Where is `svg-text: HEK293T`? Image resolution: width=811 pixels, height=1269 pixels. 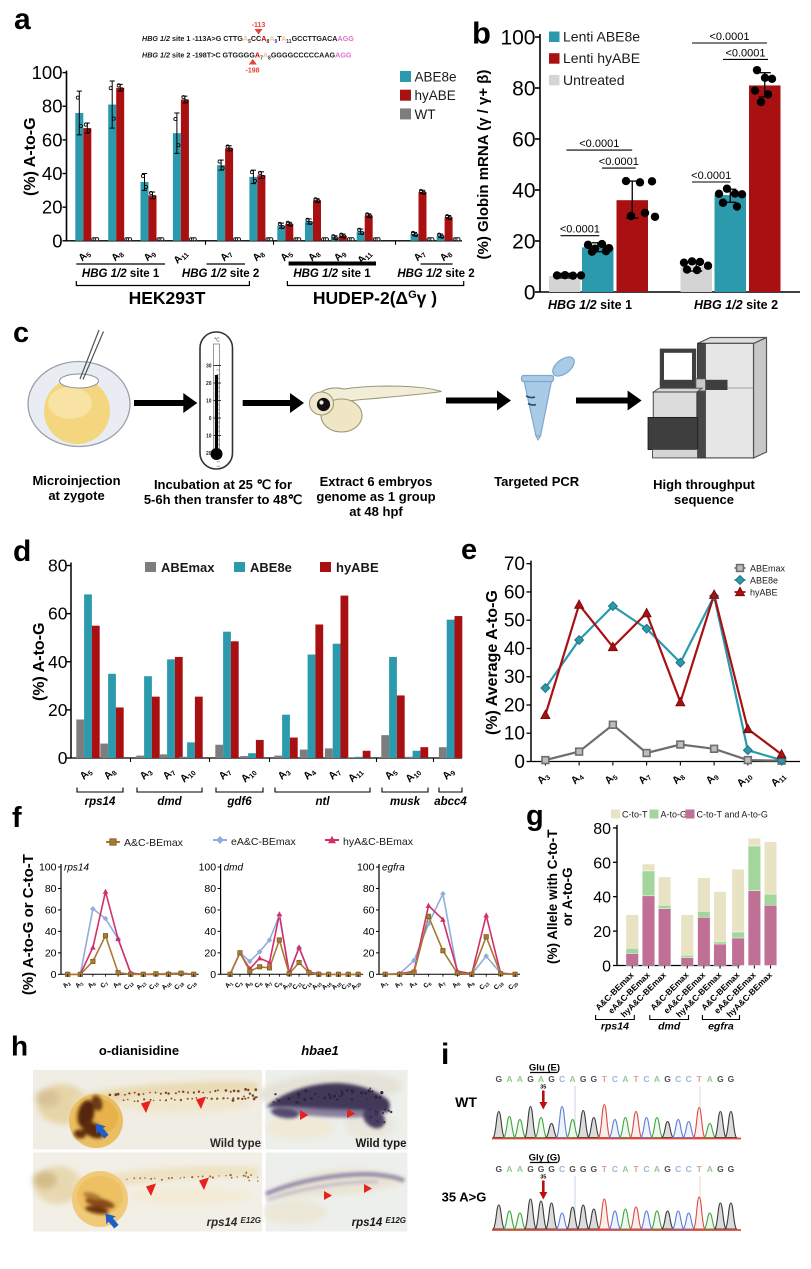 svg-text: HEK293T is located at coordinates (167, 298).